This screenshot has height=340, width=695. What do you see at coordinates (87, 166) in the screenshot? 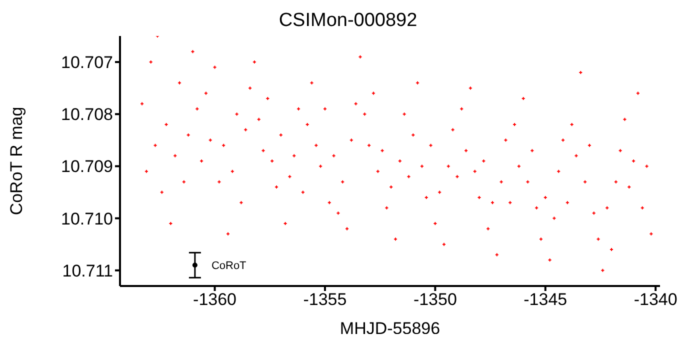
I see `y-tick-label: 10.709` at bounding box center [87, 166].